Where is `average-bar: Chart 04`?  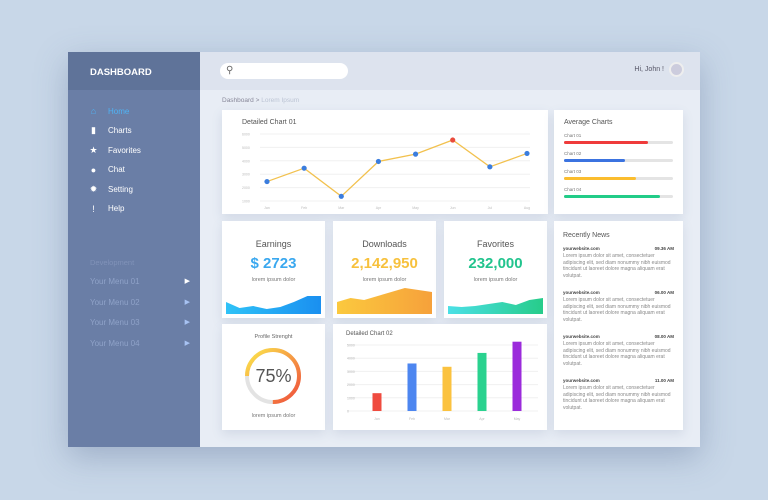
average-bar: Chart 04 is located at coordinates (618, 192).